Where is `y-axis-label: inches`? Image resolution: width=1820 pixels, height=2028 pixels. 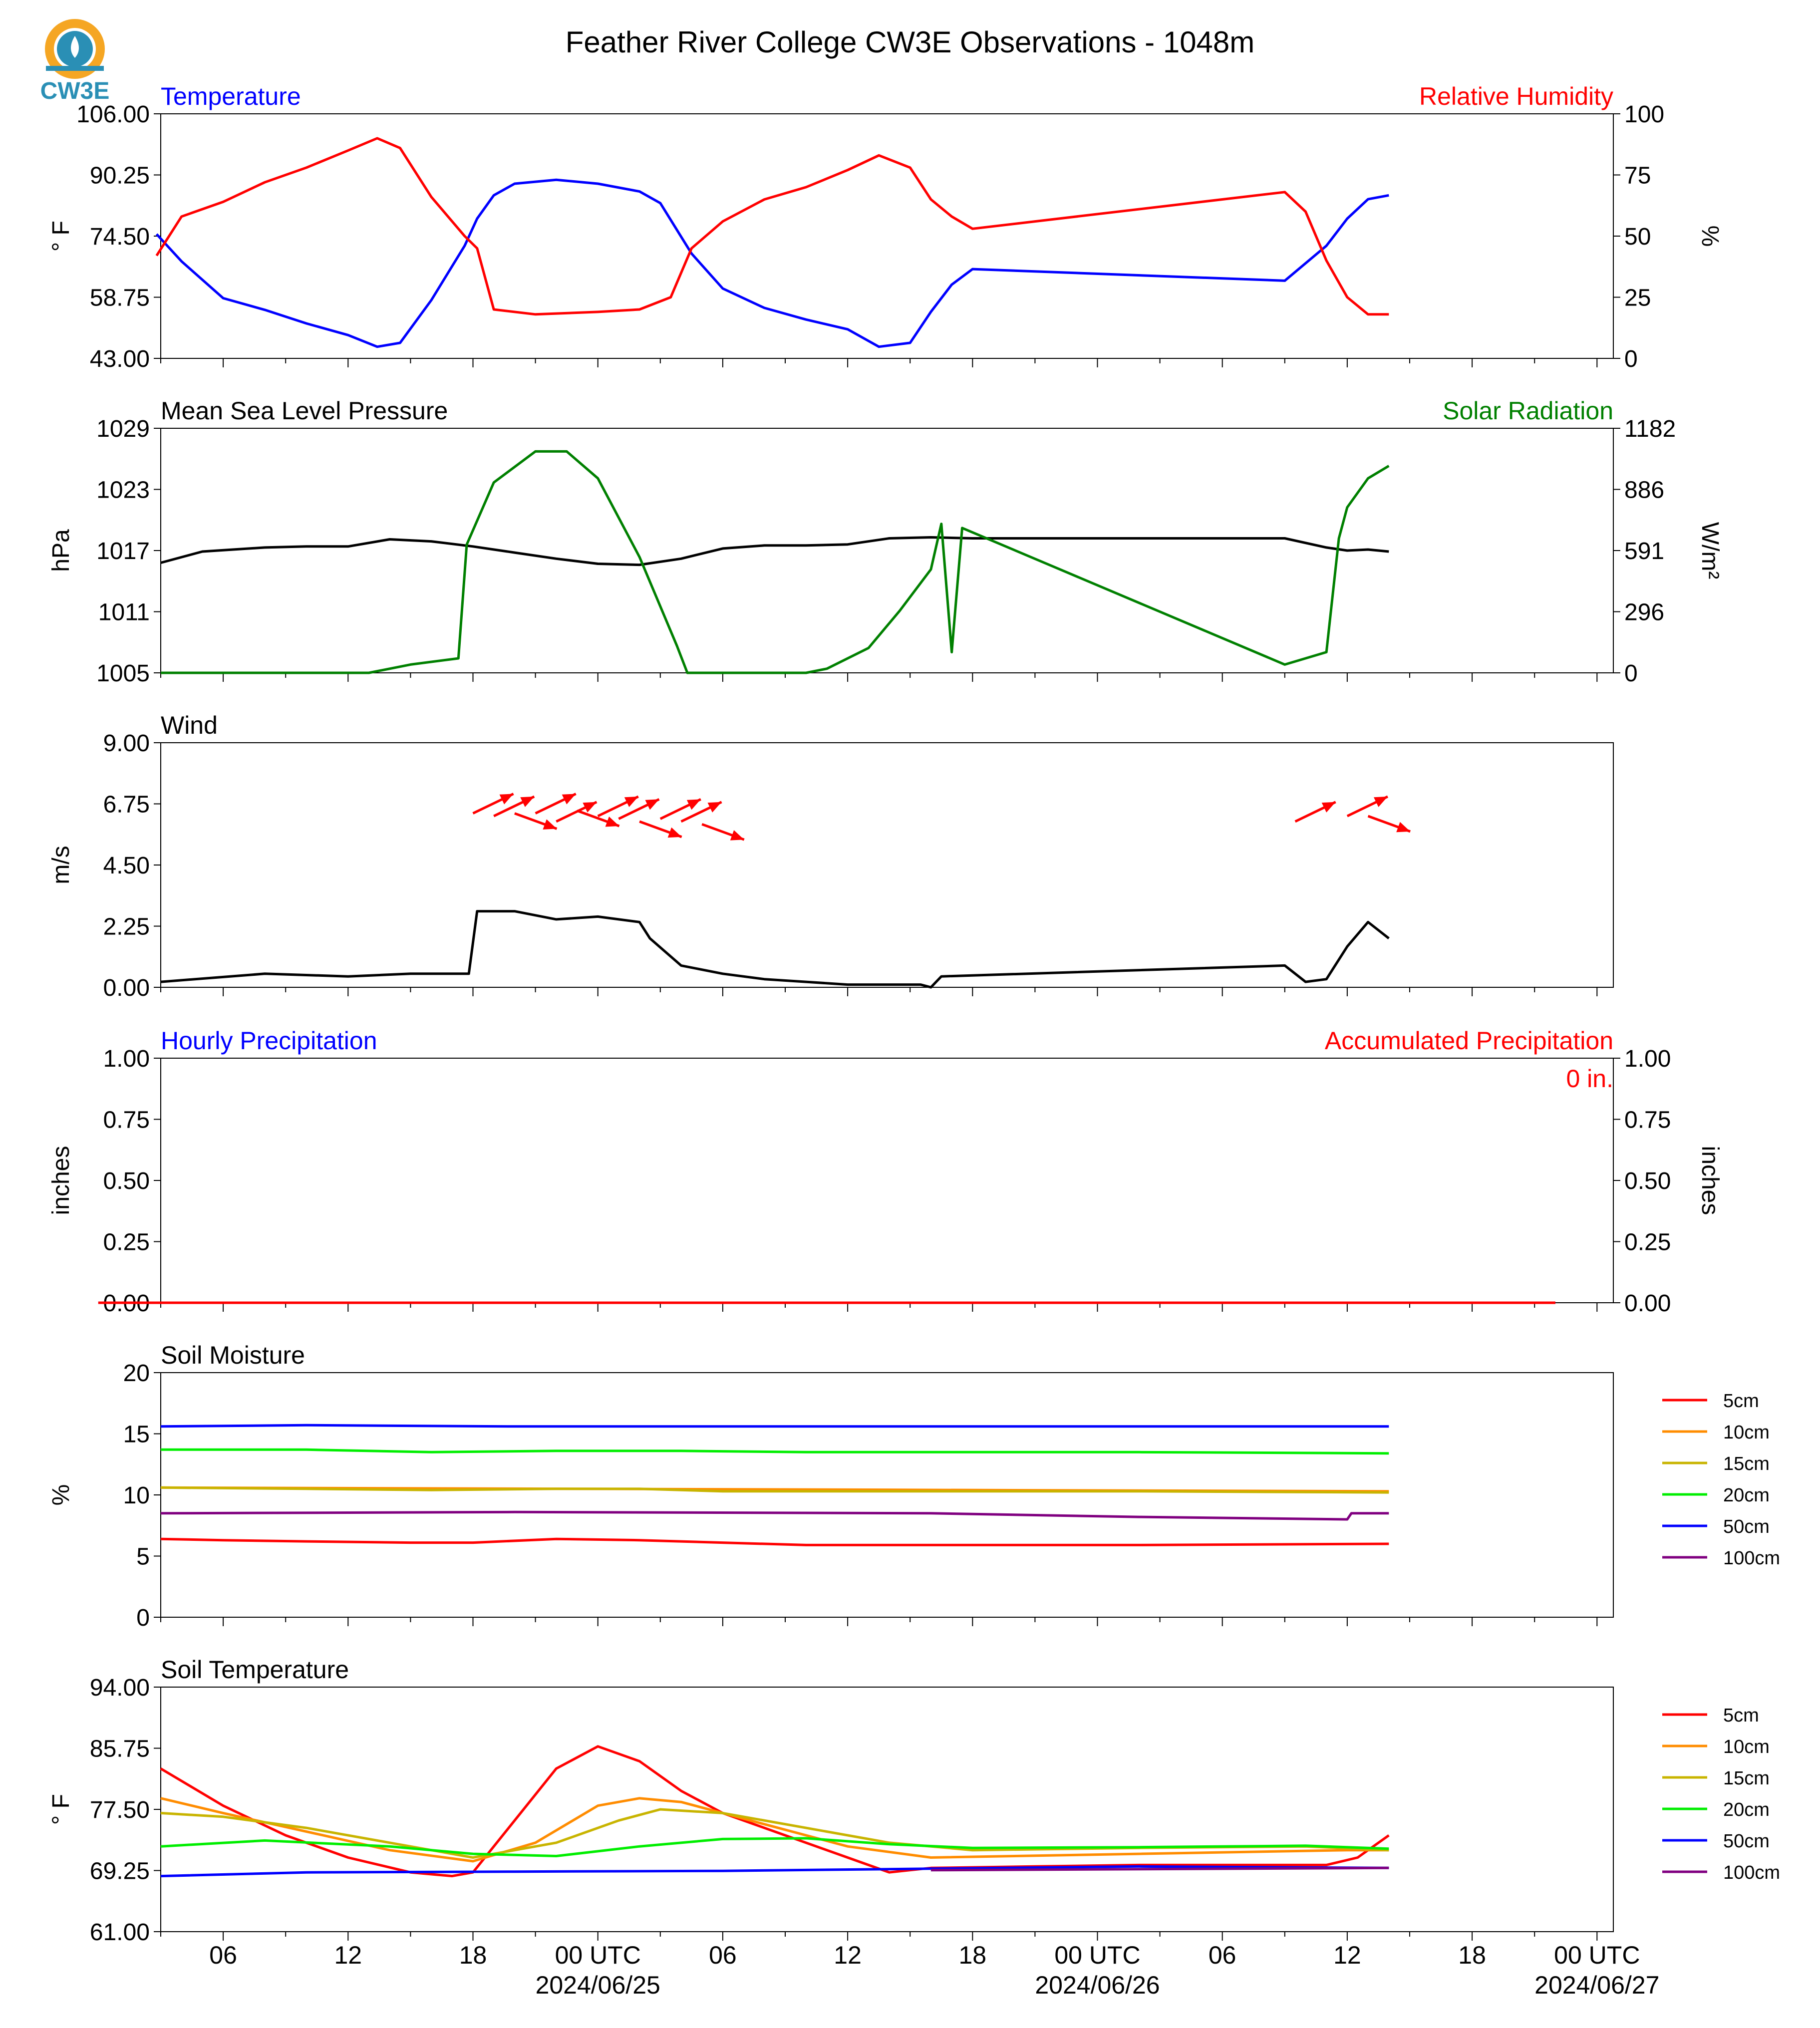
y-axis-label: inches is located at coordinates (61, 1180).